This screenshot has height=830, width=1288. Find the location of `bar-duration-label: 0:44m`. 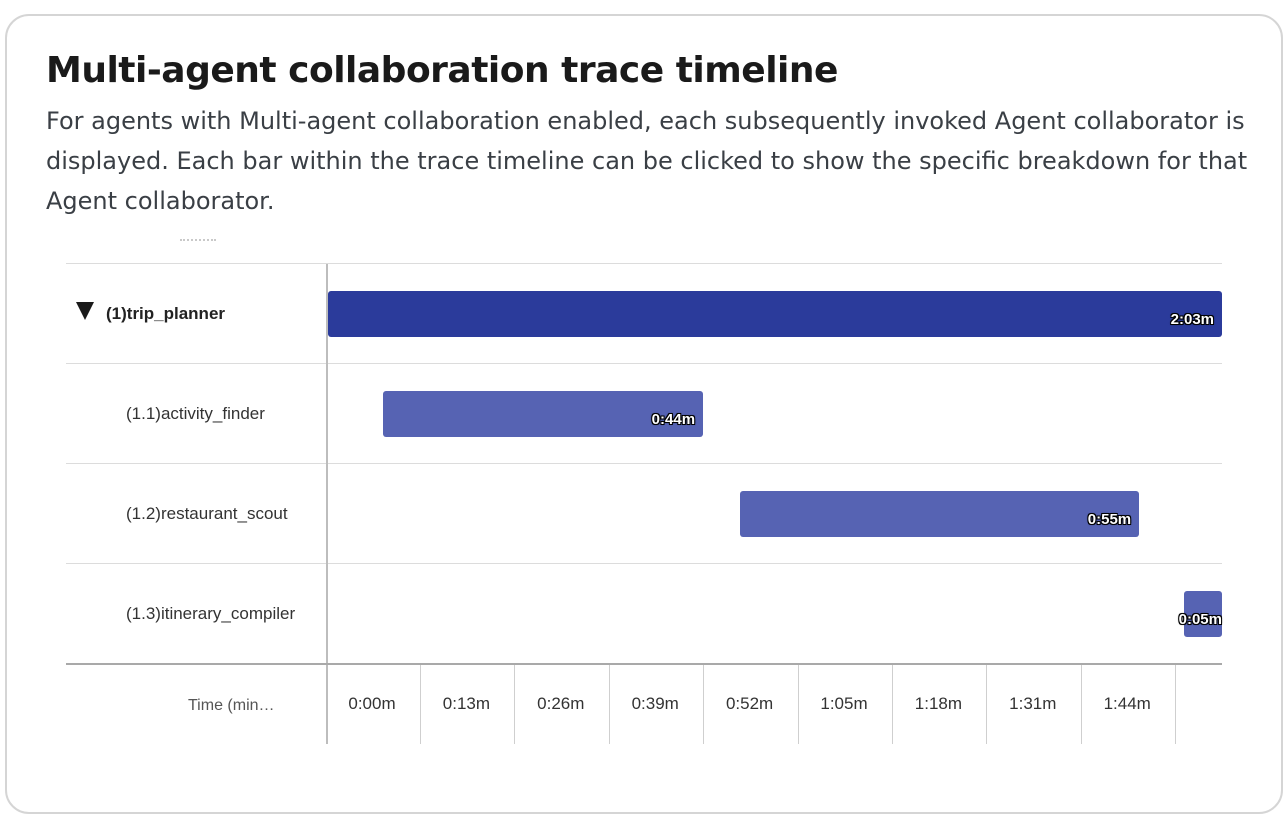

bar-duration-label: 0:44m is located at coordinates (673, 419).